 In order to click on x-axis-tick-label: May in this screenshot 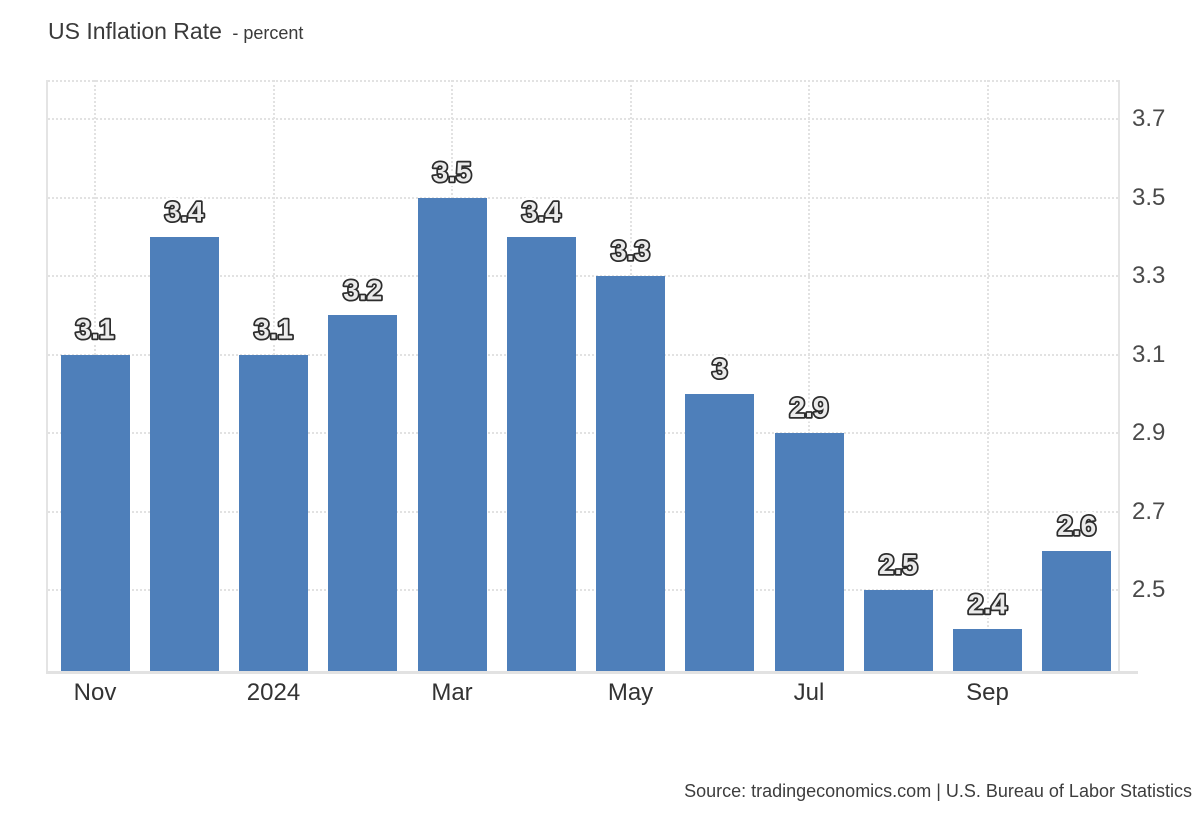, I will do `click(630, 692)`.